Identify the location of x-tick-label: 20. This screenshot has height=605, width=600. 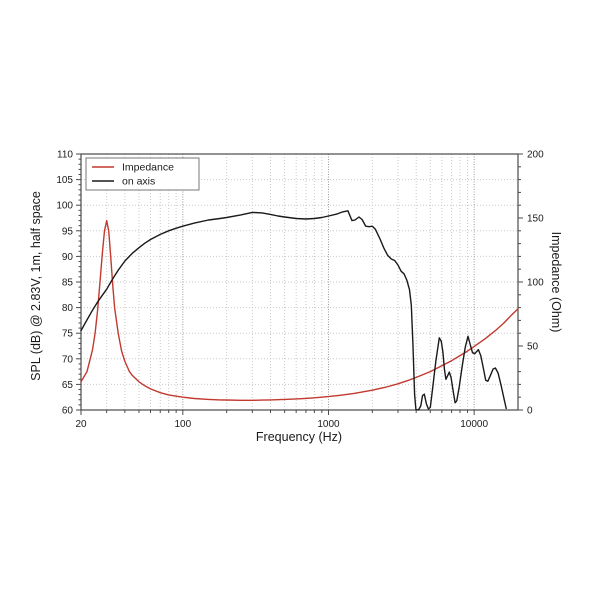
(81, 424).